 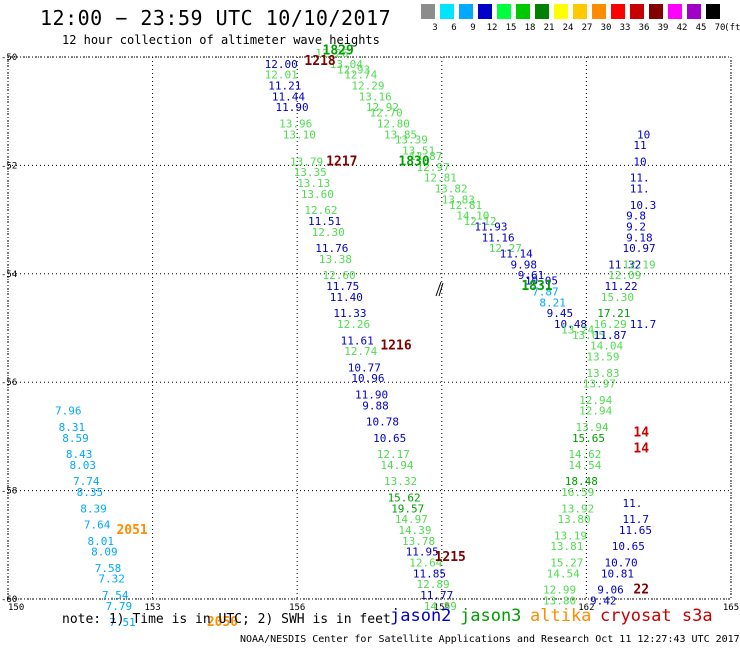 I want to click on swh-value: 11.51, so click(x=324, y=221).